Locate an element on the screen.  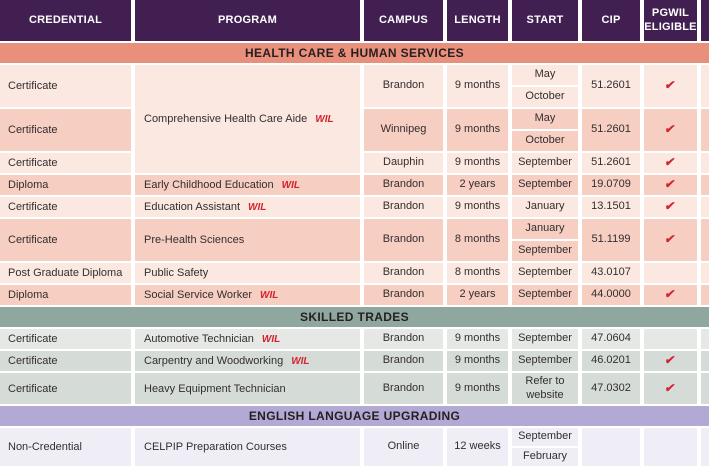
cell-program: Social Service Worker WIL is located at coordinates (249, 296).